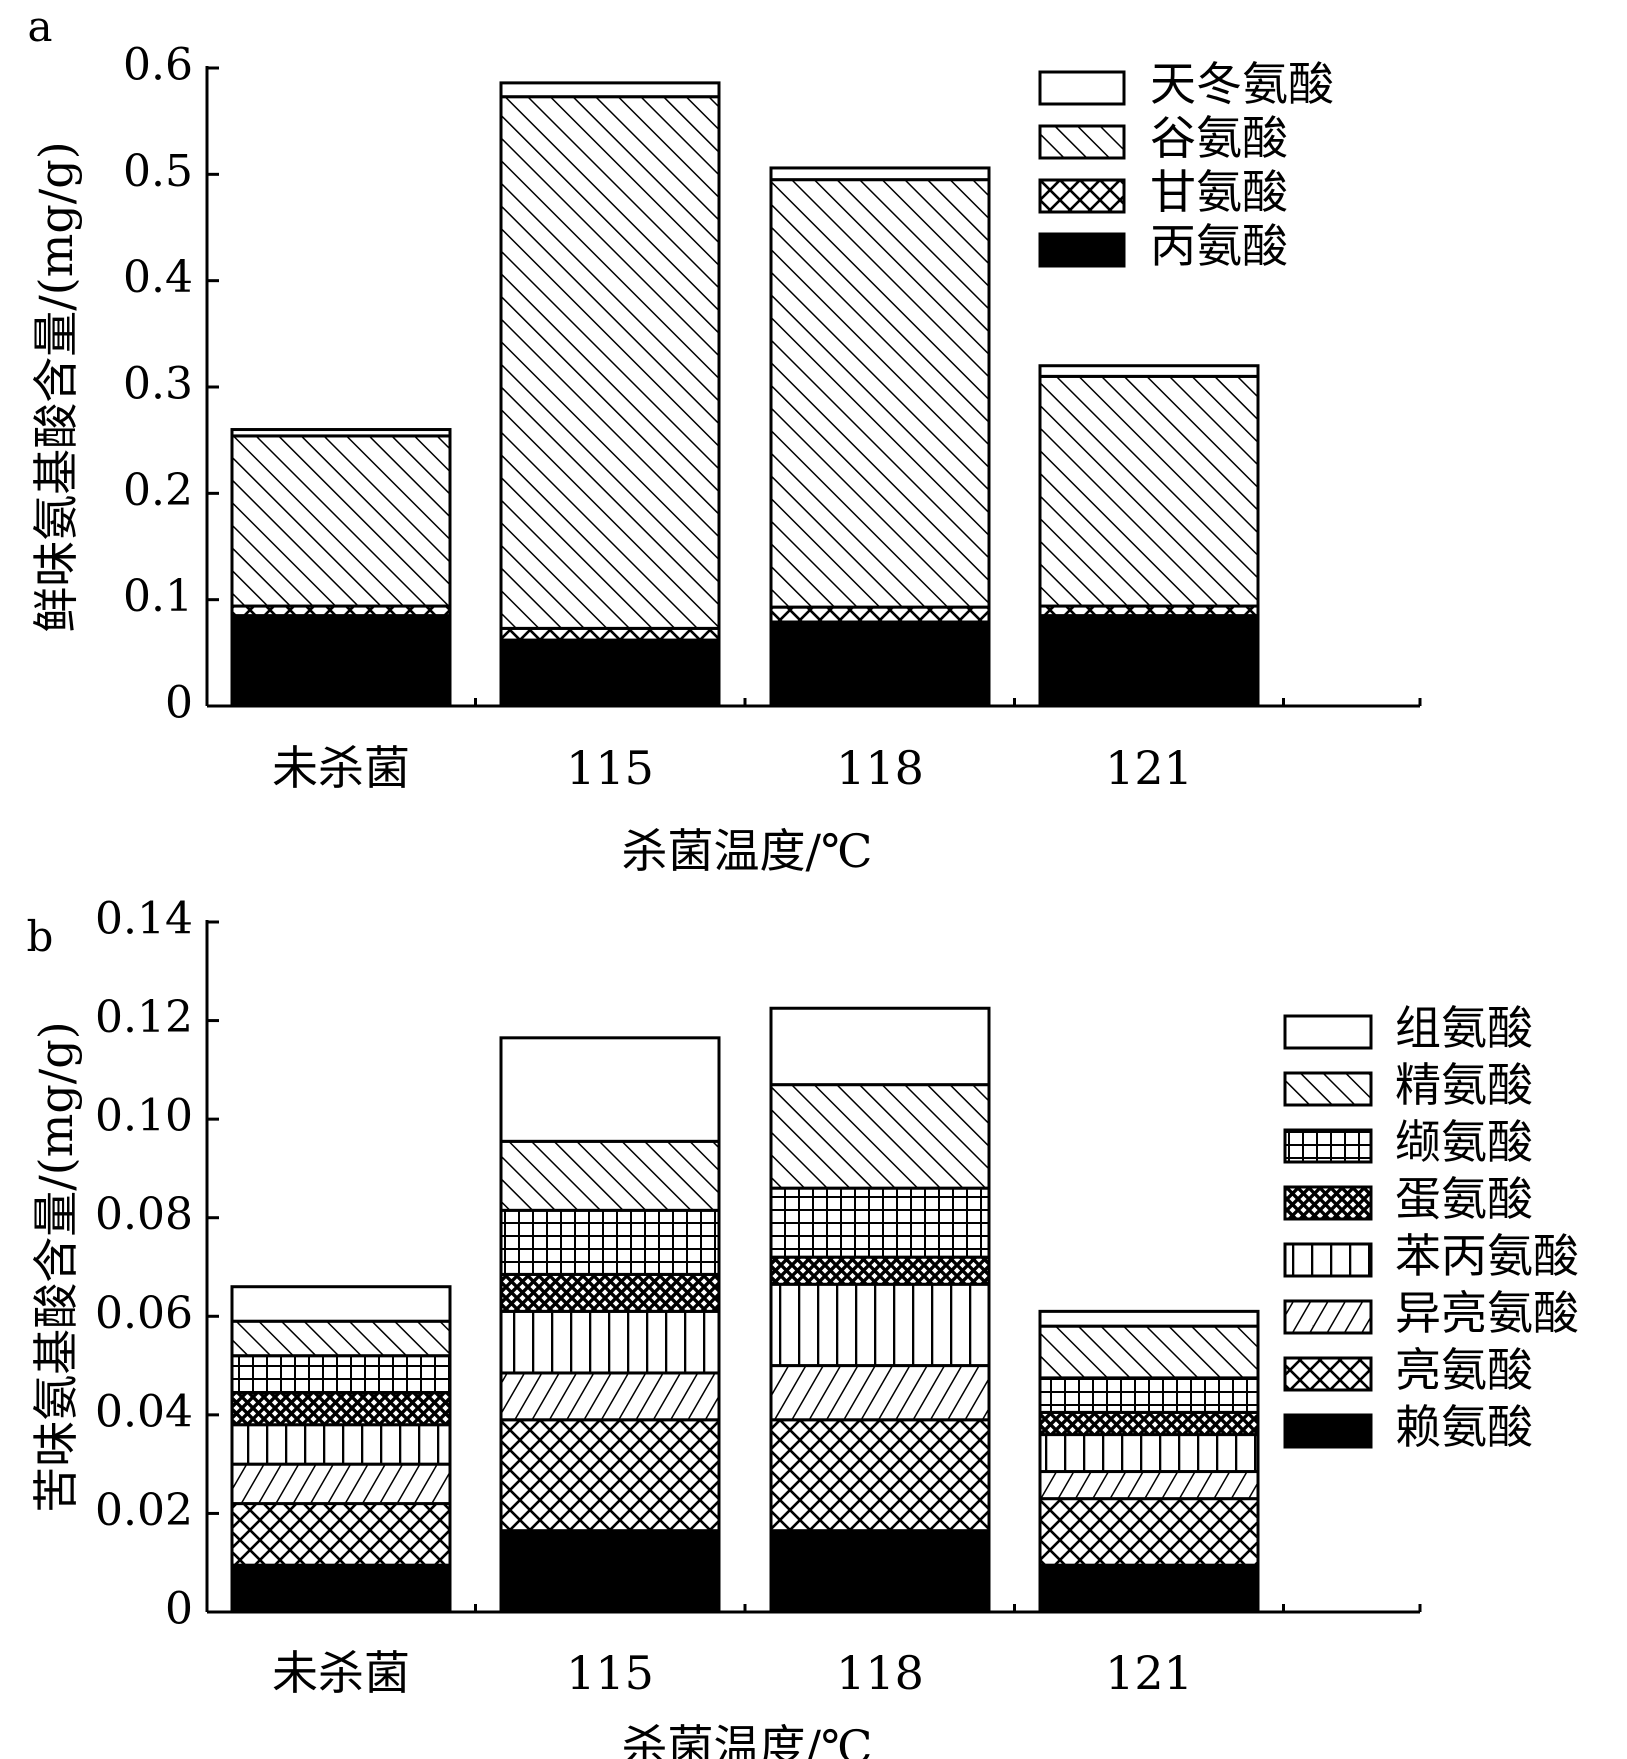  Describe the element at coordinates (1242, 84) in the screenshot. I see `panel-a-legend-label: 天冬氨酸` at that location.